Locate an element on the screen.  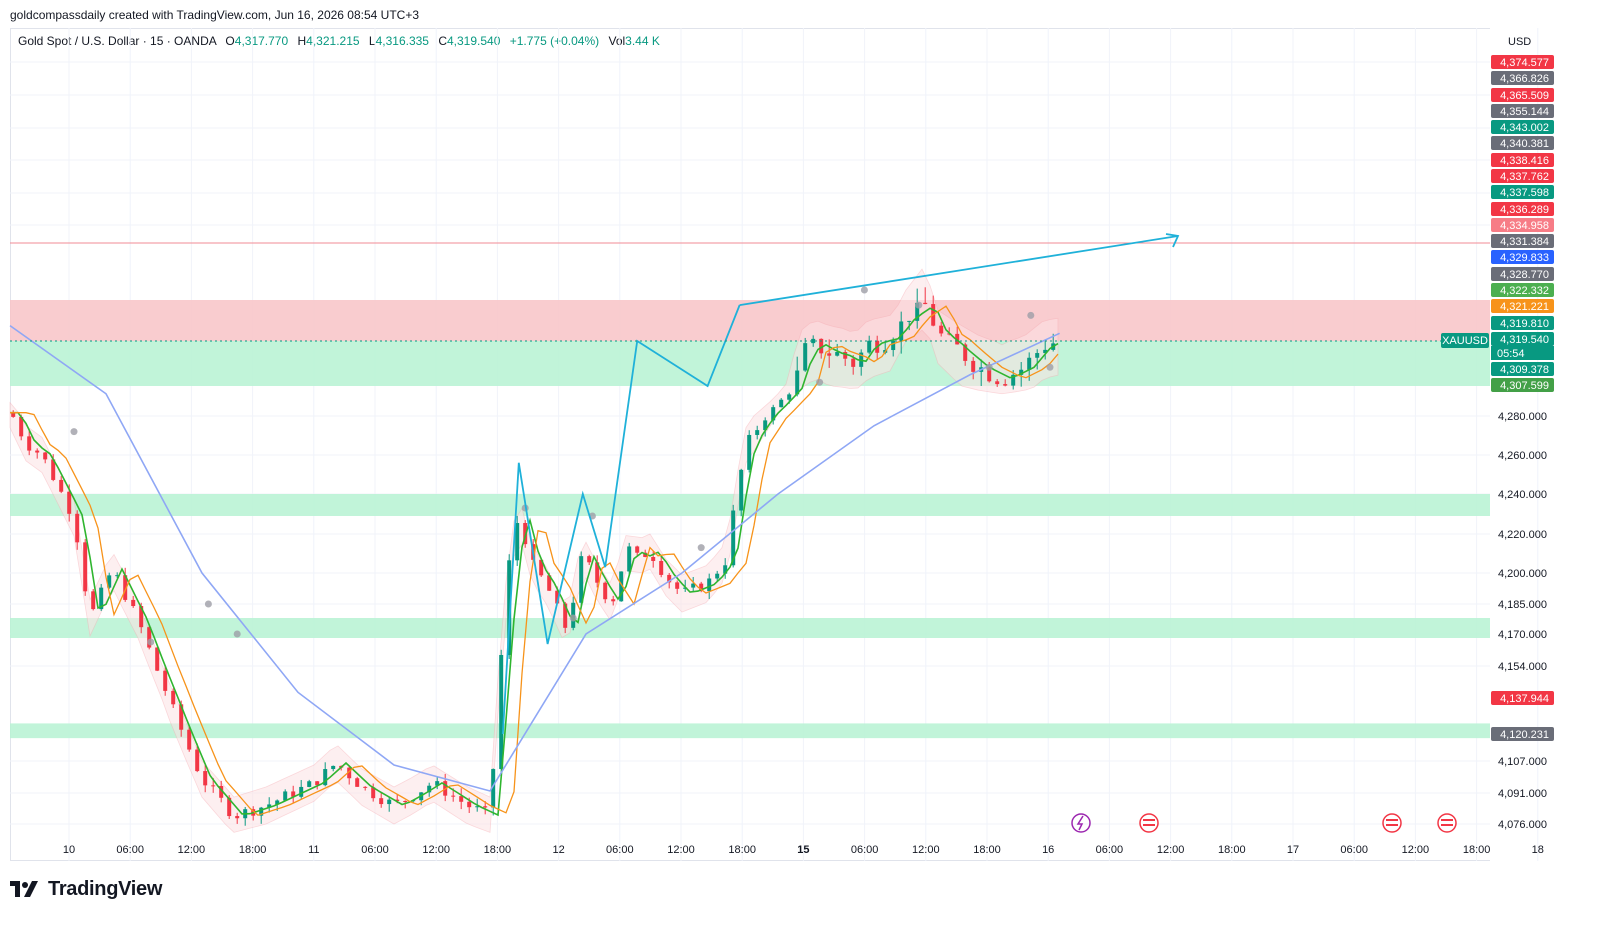
price-label-badge: 4,329.833 is located at coordinates (1522, 257).